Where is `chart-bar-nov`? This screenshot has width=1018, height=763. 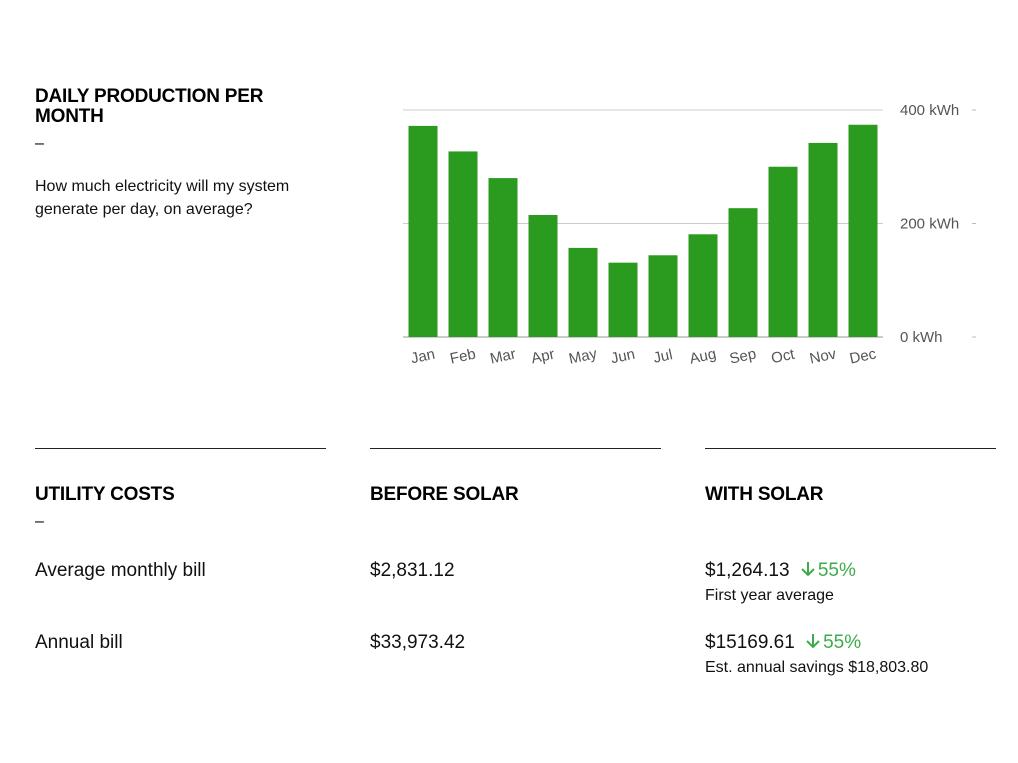 chart-bar-nov is located at coordinates (823, 239).